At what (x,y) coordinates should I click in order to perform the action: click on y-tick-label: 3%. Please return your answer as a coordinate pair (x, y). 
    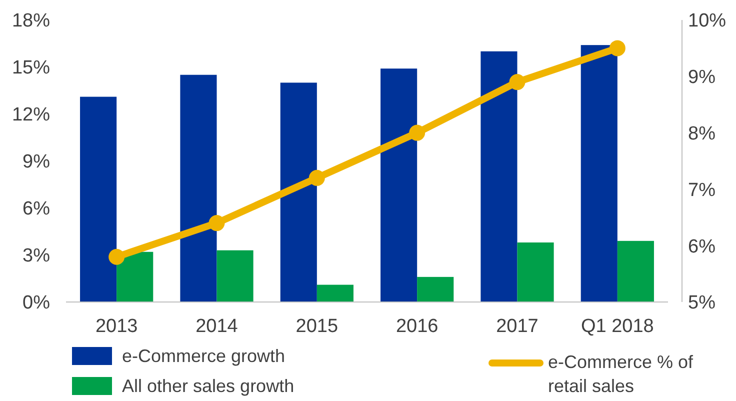
    Looking at the image, I should click on (36, 256).